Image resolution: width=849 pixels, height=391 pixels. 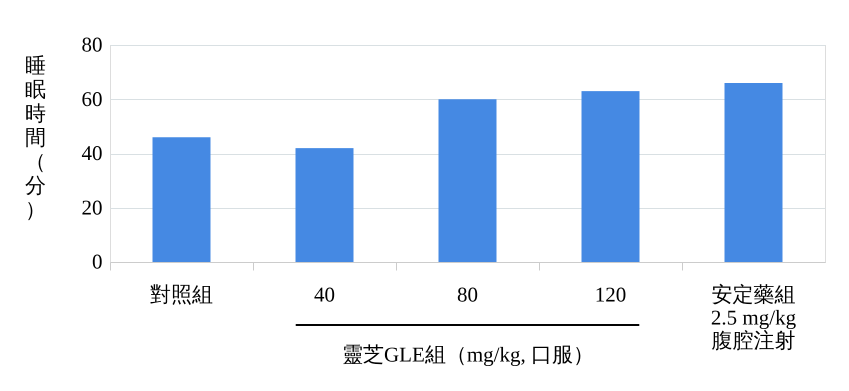 What do you see at coordinates (610, 294) in the screenshot?
I see `x-tick-label: 120` at bounding box center [610, 294].